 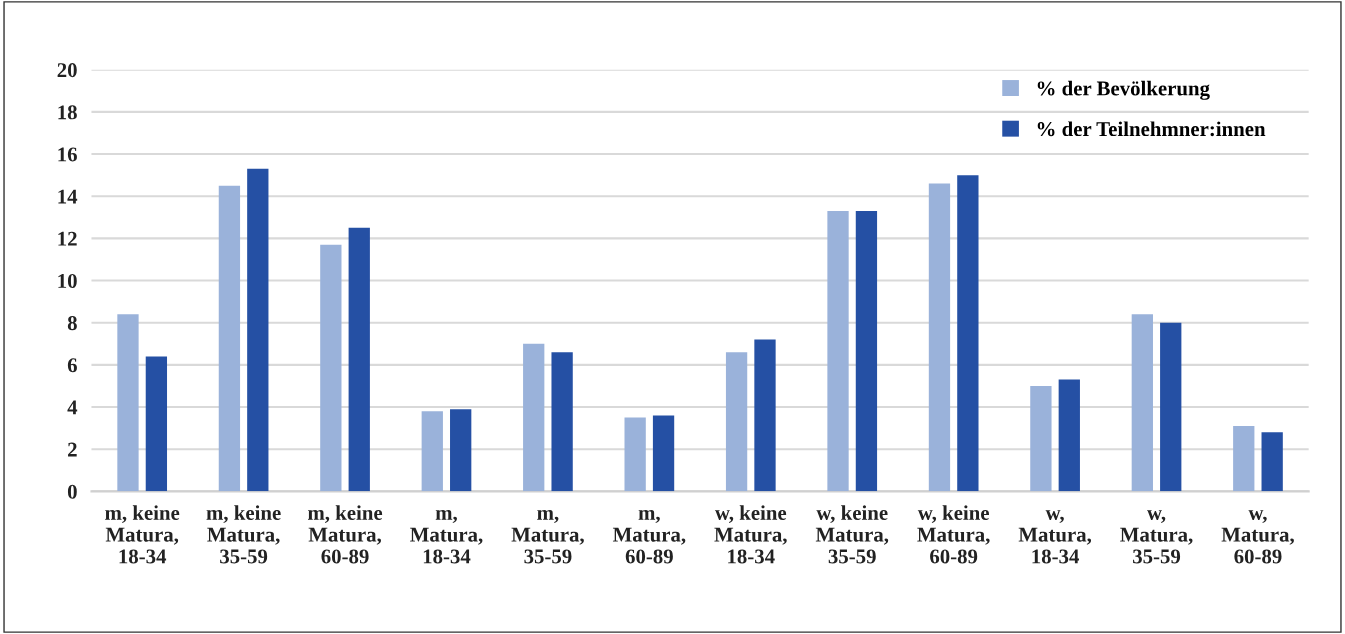 What do you see at coordinates (72, 491) in the screenshot?
I see `y-tick-label: 0` at bounding box center [72, 491].